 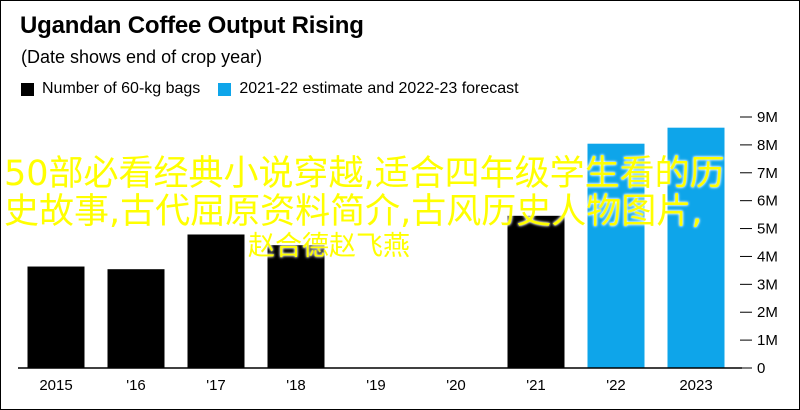 What do you see at coordinates (456, 385) in the screenshot?
I see `x-tick-label: '20` at bounding box center [456, 385].